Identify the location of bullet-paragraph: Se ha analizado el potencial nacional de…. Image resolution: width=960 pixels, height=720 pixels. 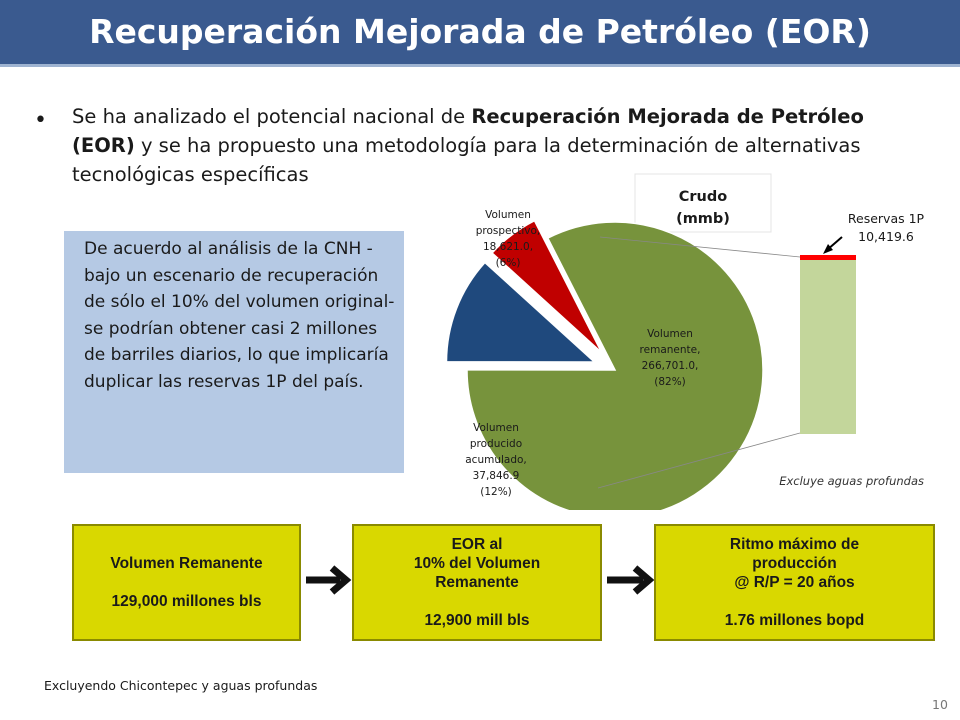
(502, 145).